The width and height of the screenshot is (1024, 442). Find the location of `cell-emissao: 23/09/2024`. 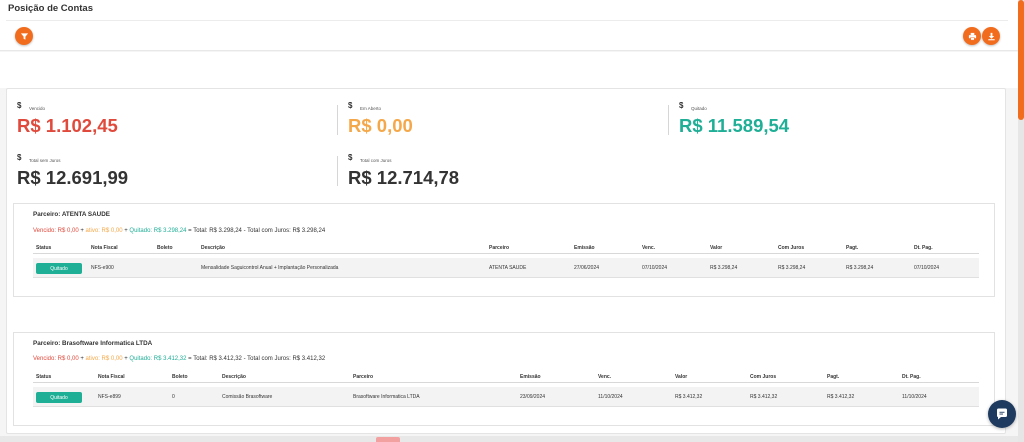

cell-emissao: 23/09/2024 is located at coordinates (533, 397).